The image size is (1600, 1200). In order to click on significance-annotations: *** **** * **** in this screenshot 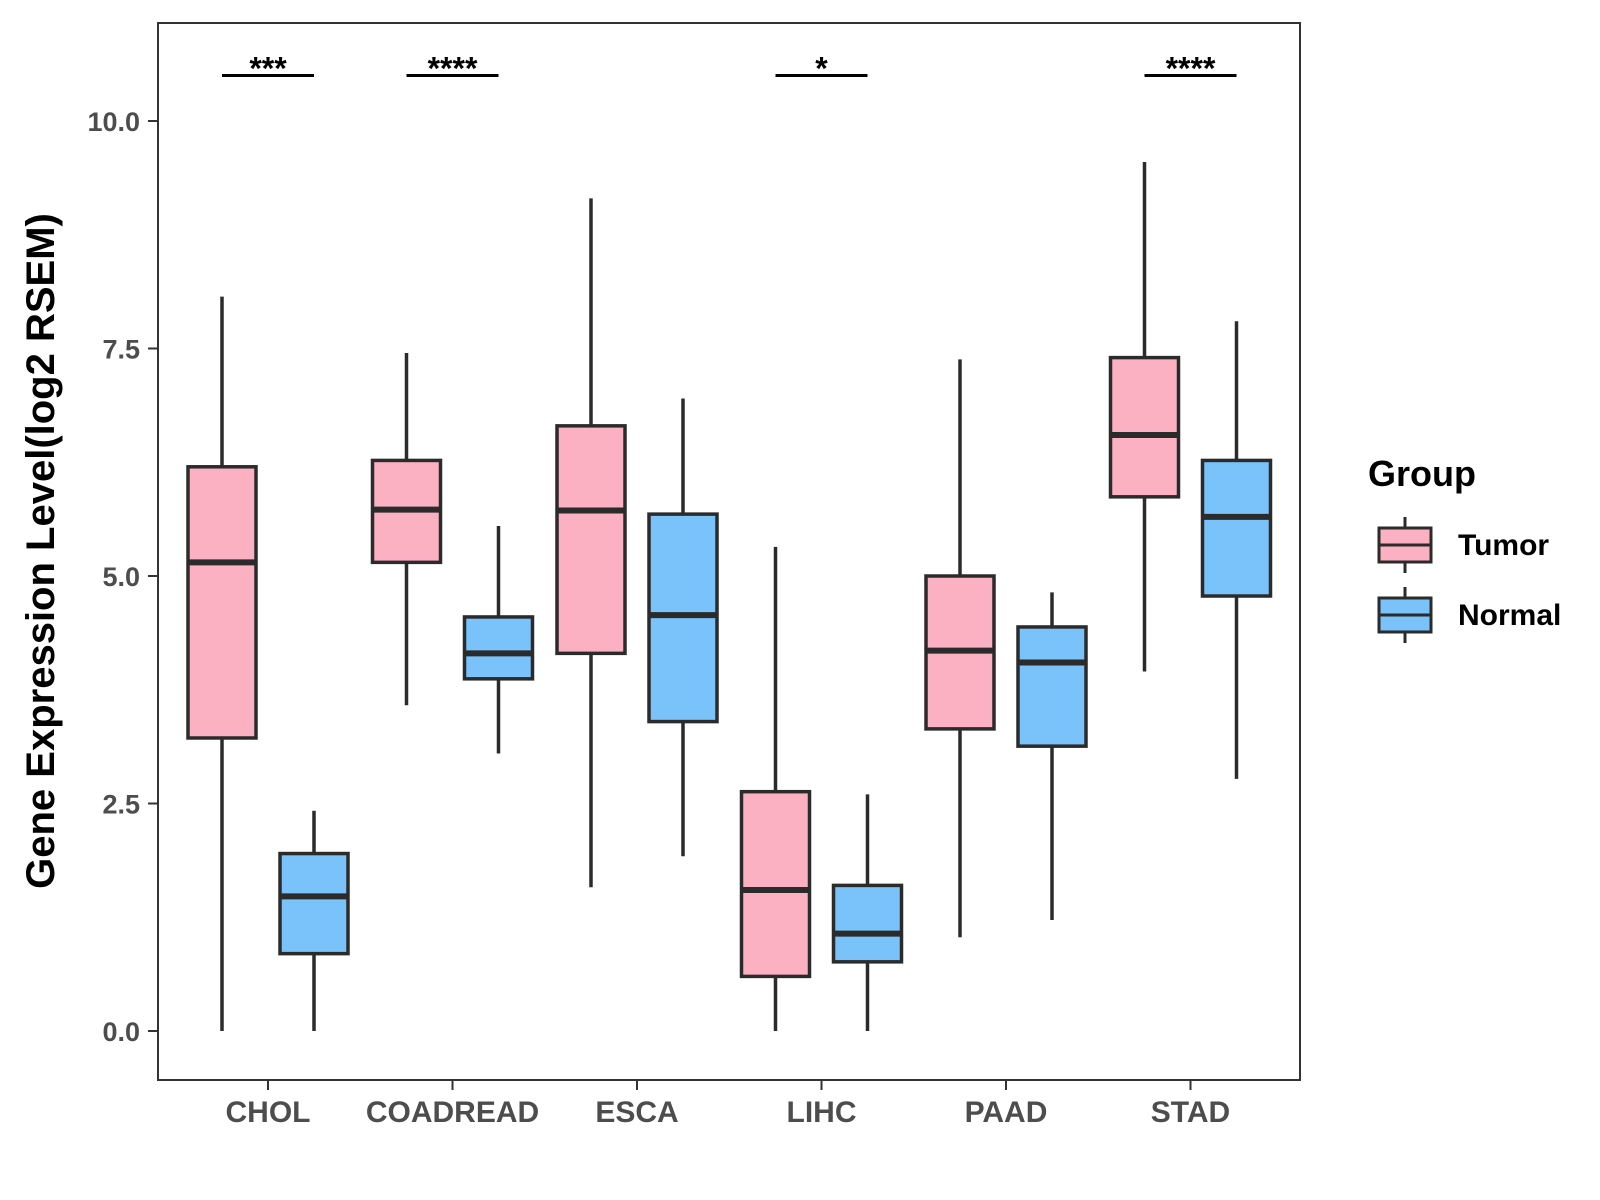, I will do `click(729, 69)`.